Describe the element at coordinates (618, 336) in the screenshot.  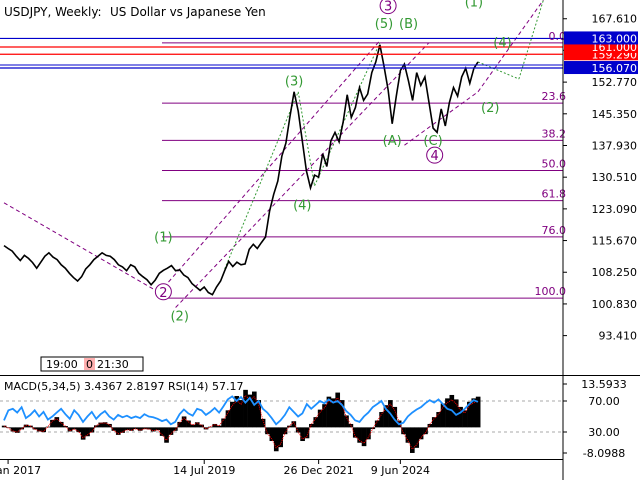
I see `y-tick-label: 93.410` at that location.